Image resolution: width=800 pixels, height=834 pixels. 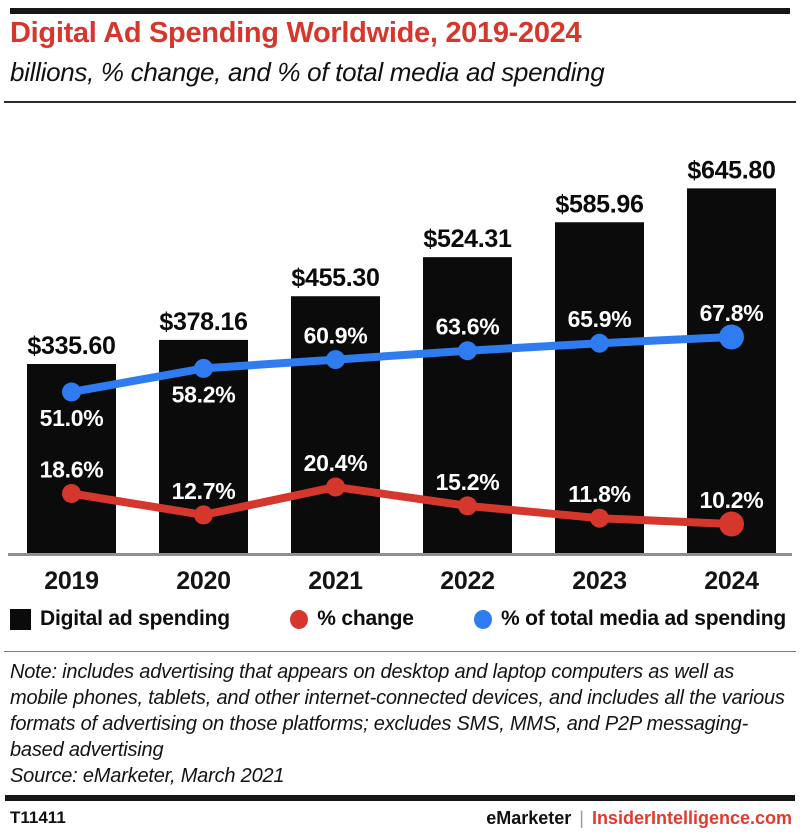 I want to click on blue-point-label: 51.0%, so click(x=72, y=418).